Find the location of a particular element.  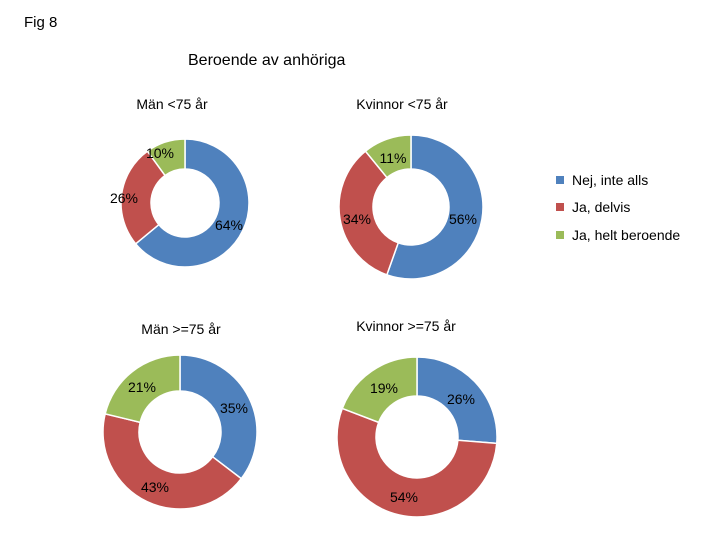

data-label-ja-delvis: 34% is located at coordinates (357, 219).